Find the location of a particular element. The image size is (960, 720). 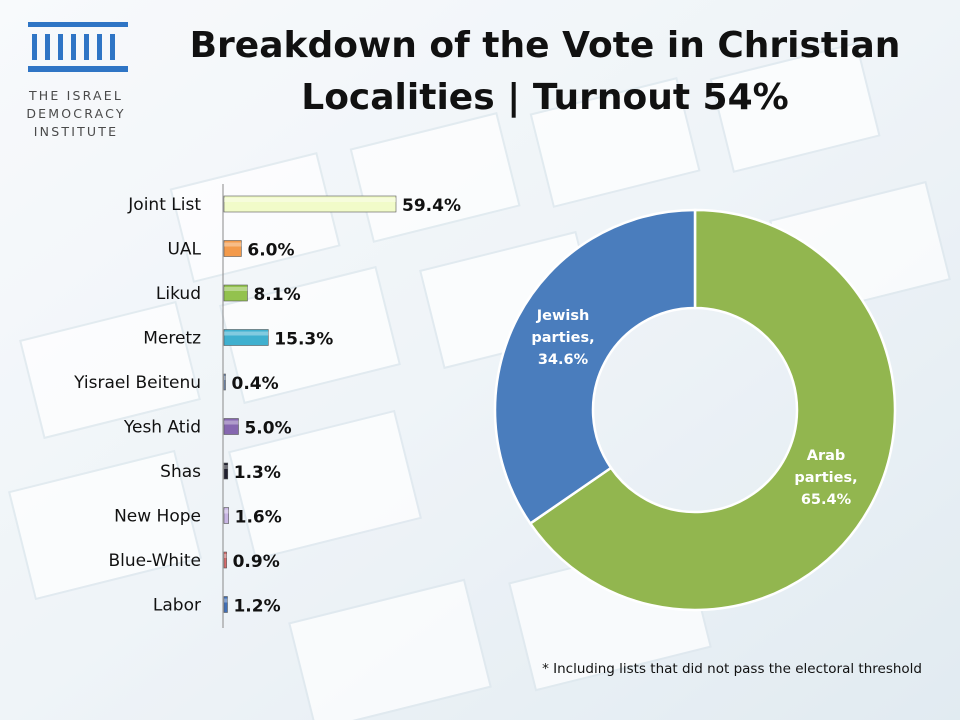

slice-data-label: Jewish parties, 34.6% is located at coordinates (562, 338).